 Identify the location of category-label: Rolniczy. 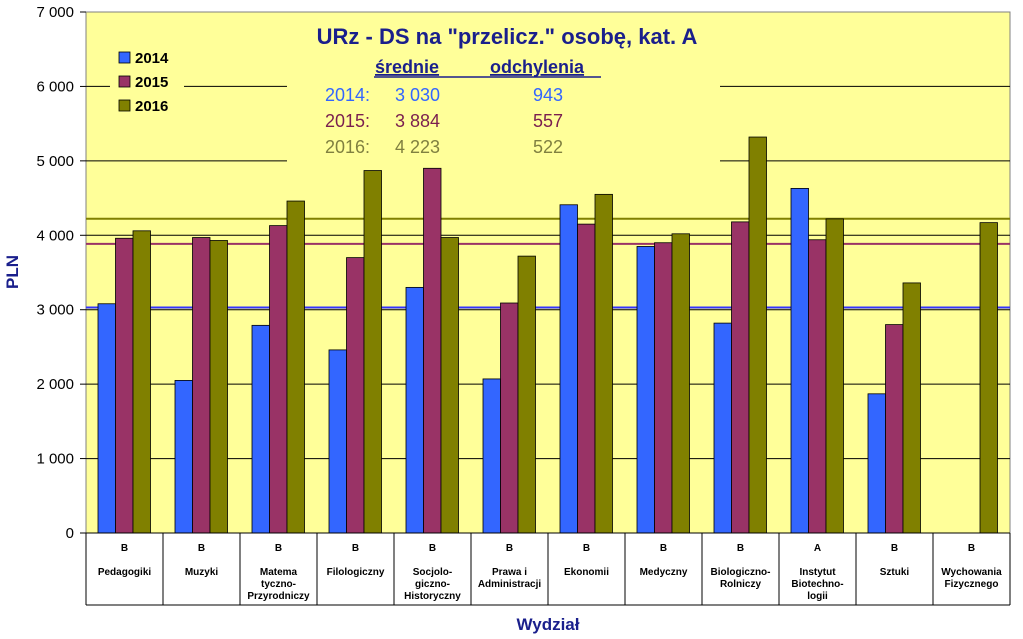
(741, 584).